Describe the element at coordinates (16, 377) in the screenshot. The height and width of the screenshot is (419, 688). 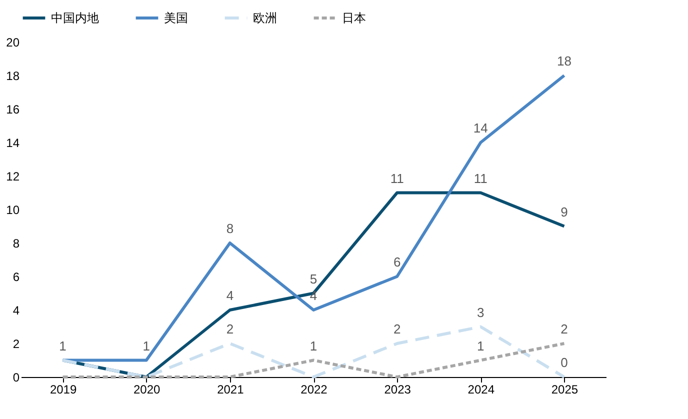
I see `y-tick-label: 0` at that location.